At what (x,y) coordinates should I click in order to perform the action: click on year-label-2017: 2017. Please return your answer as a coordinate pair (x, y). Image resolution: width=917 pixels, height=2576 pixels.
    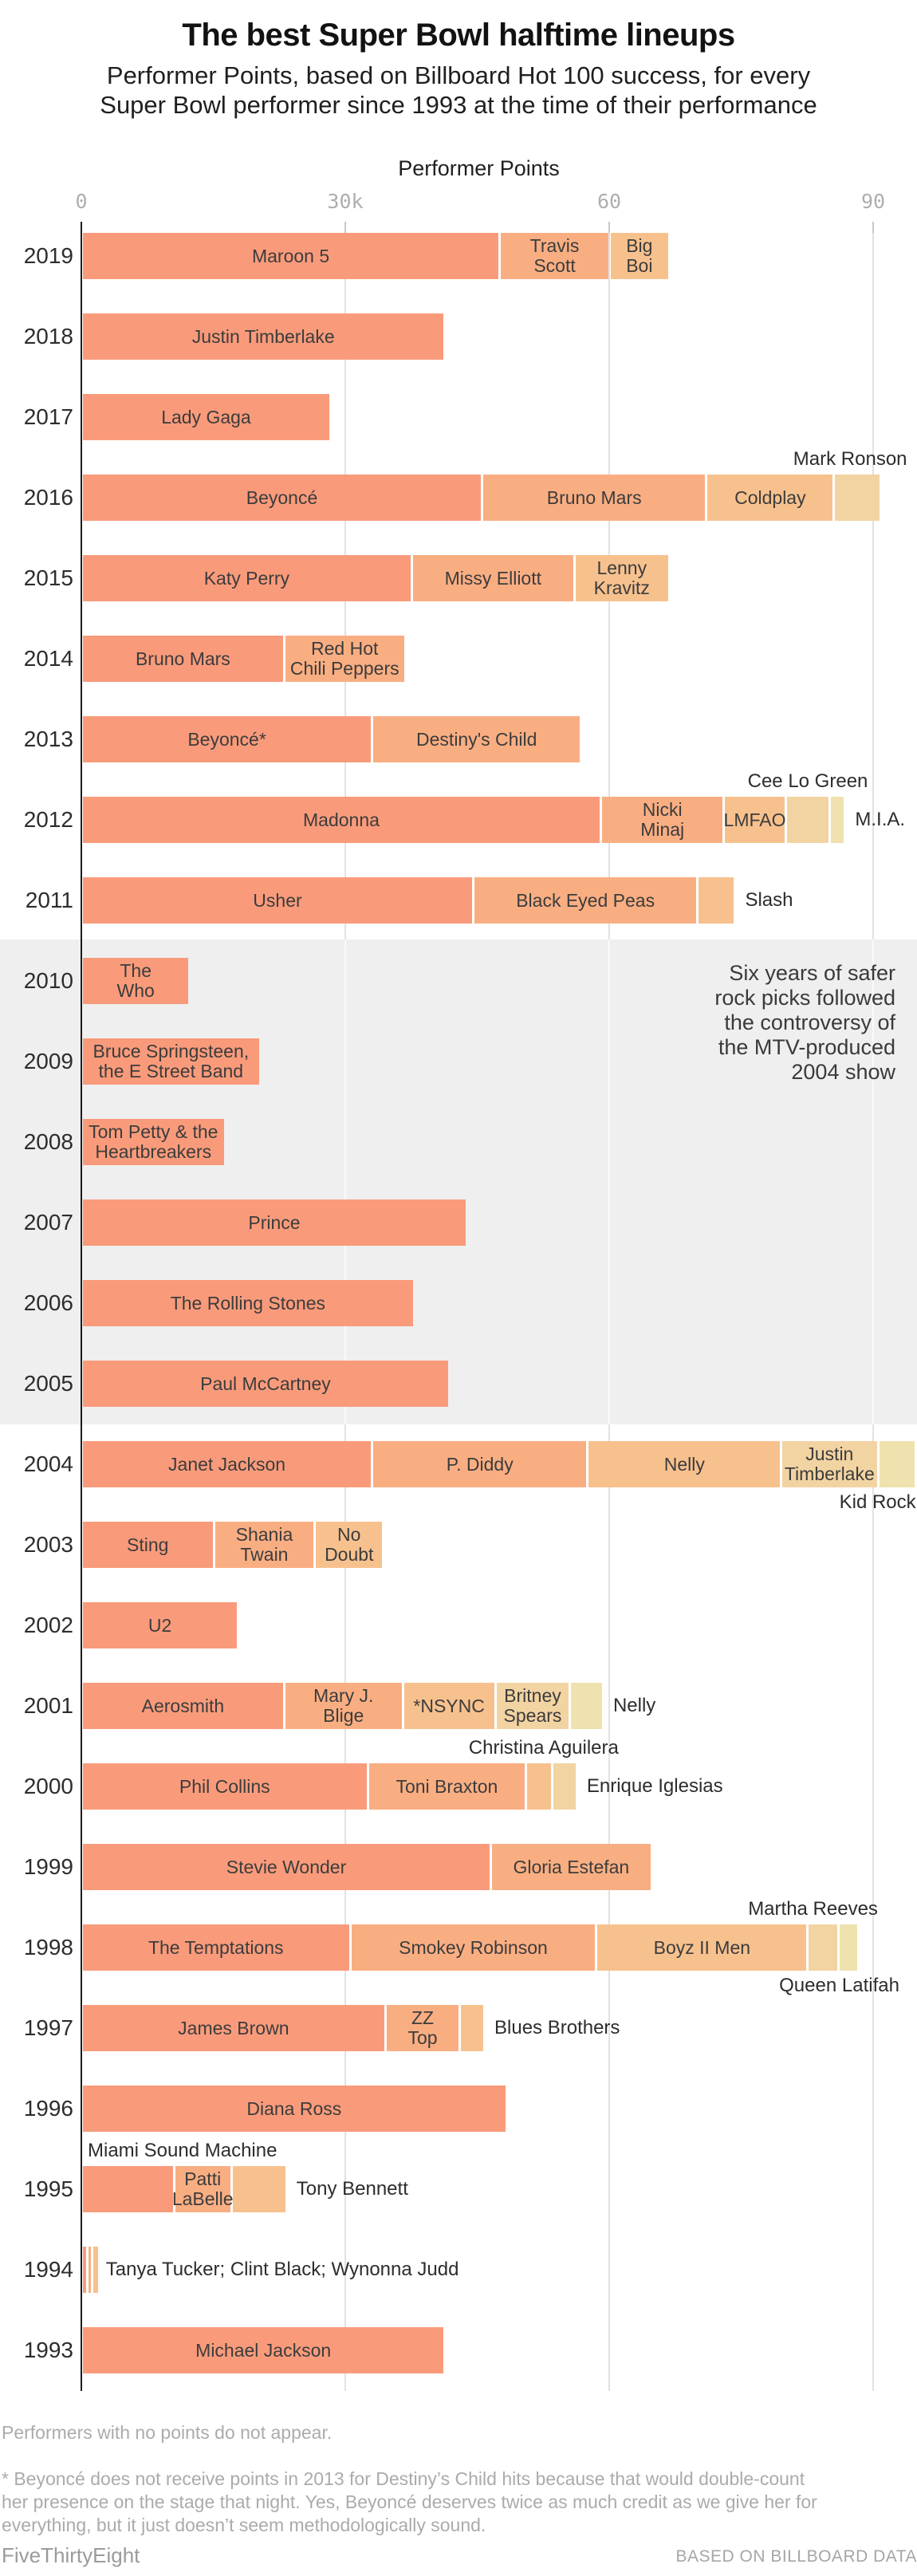
    Looking at the image, I should click on (48, 416).